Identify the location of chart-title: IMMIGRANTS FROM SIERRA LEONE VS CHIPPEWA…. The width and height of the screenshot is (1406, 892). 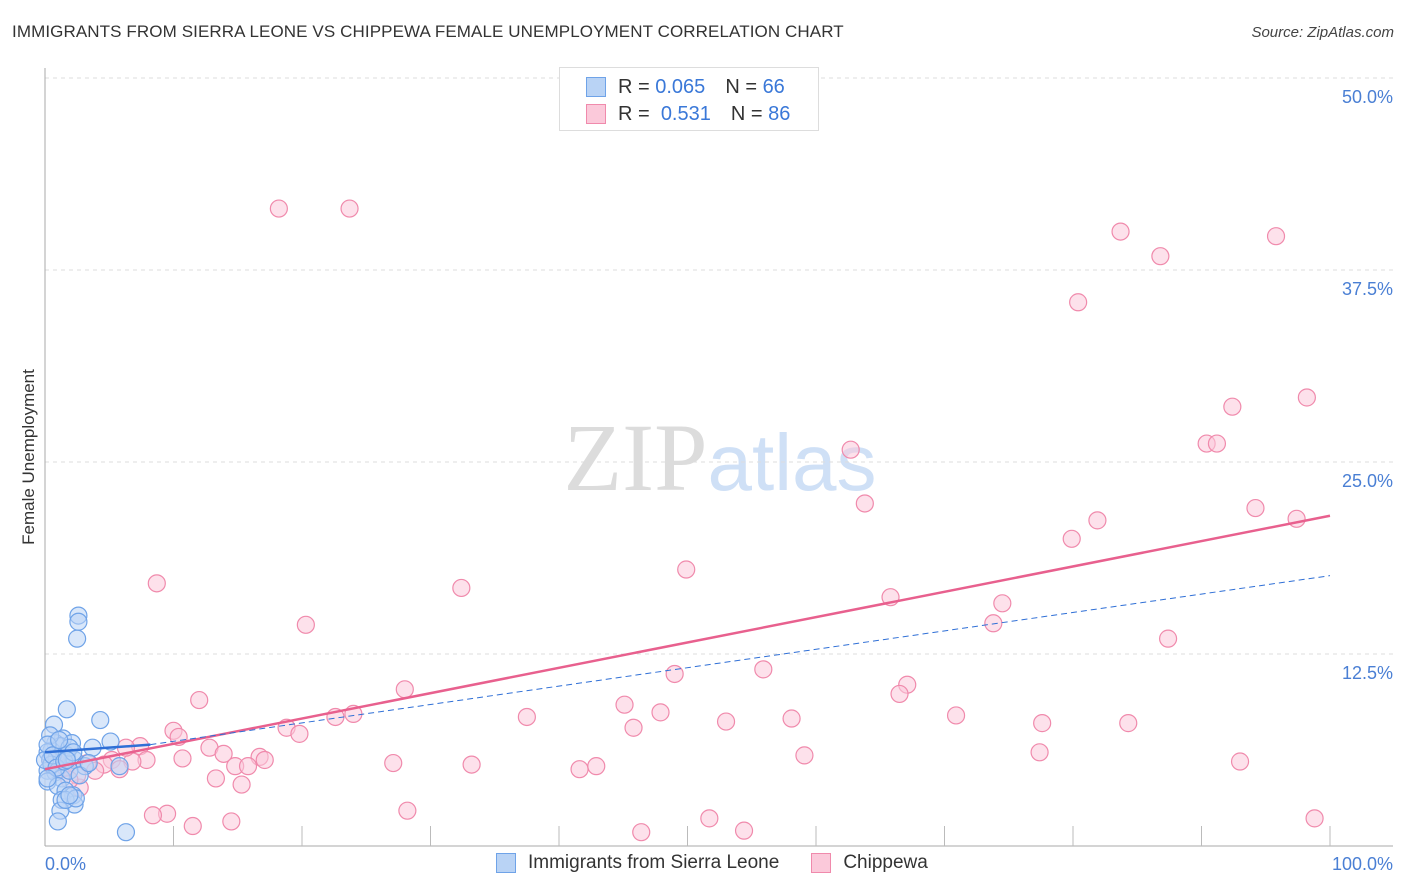
(428, 31).